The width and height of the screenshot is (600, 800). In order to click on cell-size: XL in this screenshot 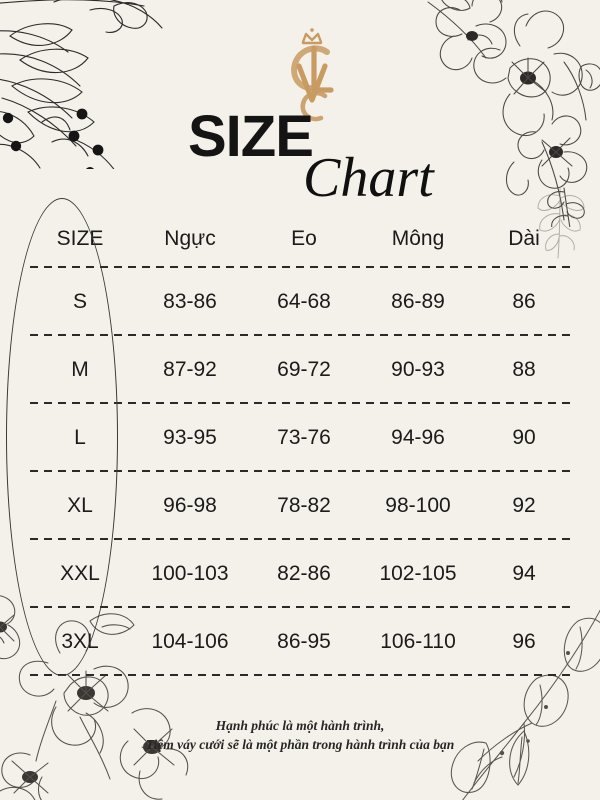, I will do `click(80, 505)`.